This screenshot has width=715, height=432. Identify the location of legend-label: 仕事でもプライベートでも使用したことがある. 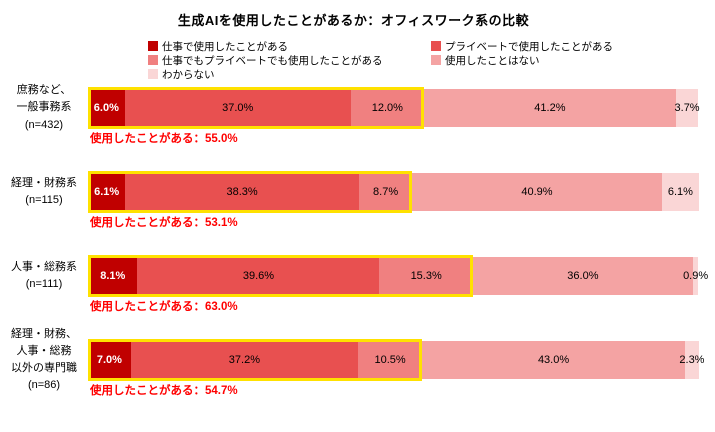
(272, 60).